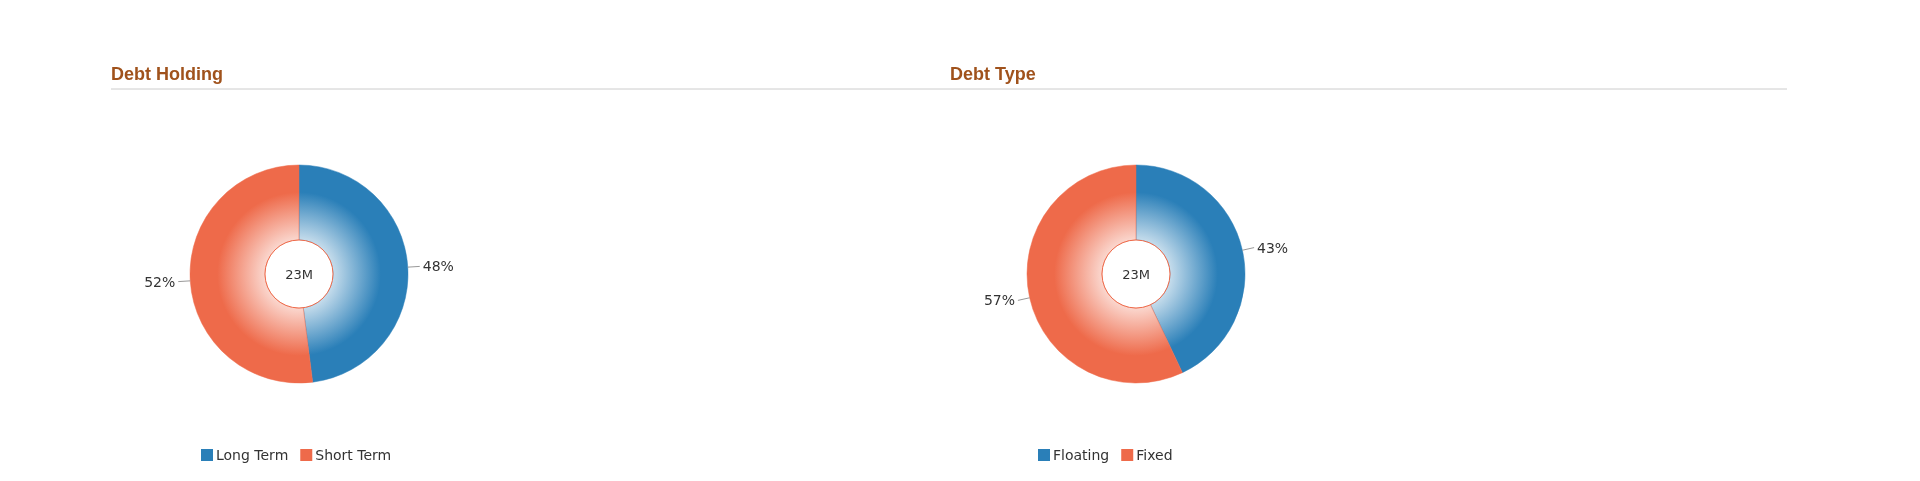 Image resolution: width=1920 pixels, height=481 pixels. Describe the element at coordinates (999, 300) in the screenshot. I see `data-label: 57%` at that location.